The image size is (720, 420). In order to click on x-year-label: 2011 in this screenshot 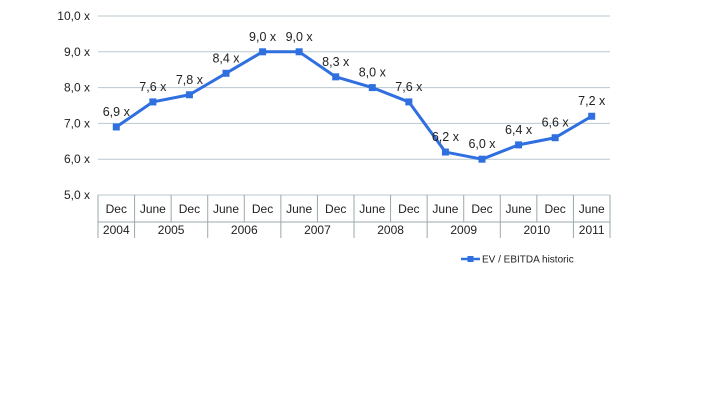, I will do `click(592, 230)`.